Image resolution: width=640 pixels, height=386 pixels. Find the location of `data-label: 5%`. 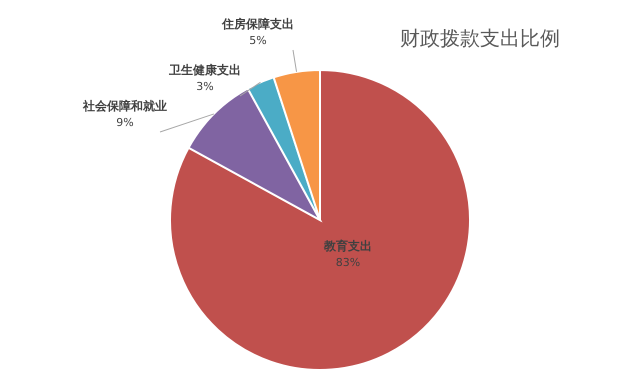

data-label: 5% is located at coordinates (258, 40).